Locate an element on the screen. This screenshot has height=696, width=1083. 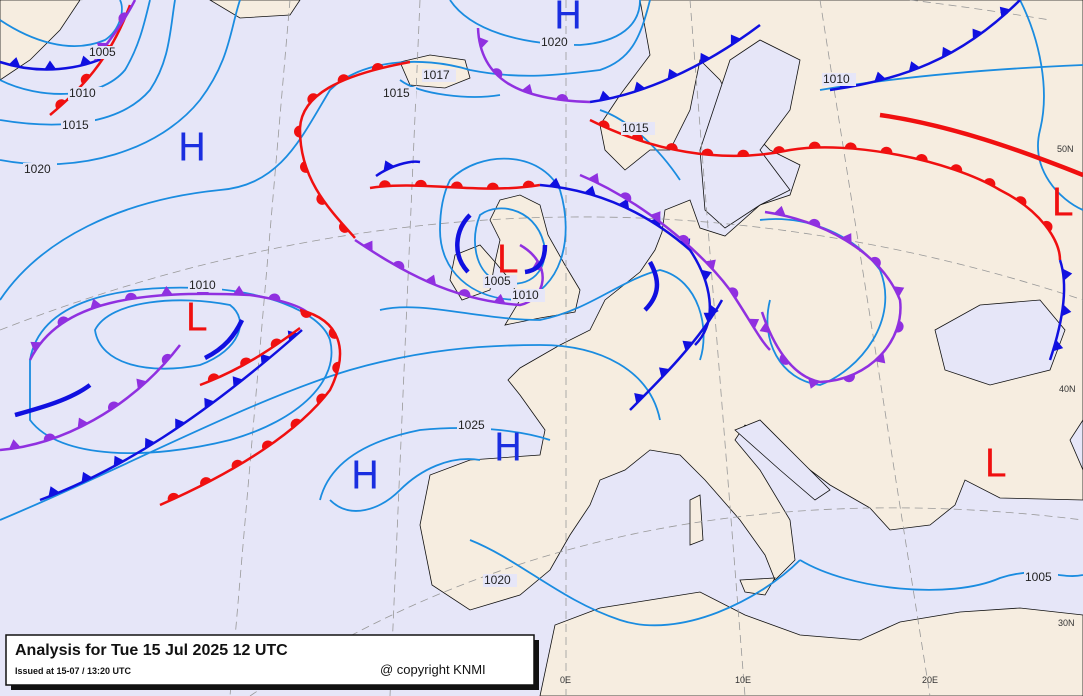
corsica-sardinia is located at coordinates (696, 520).